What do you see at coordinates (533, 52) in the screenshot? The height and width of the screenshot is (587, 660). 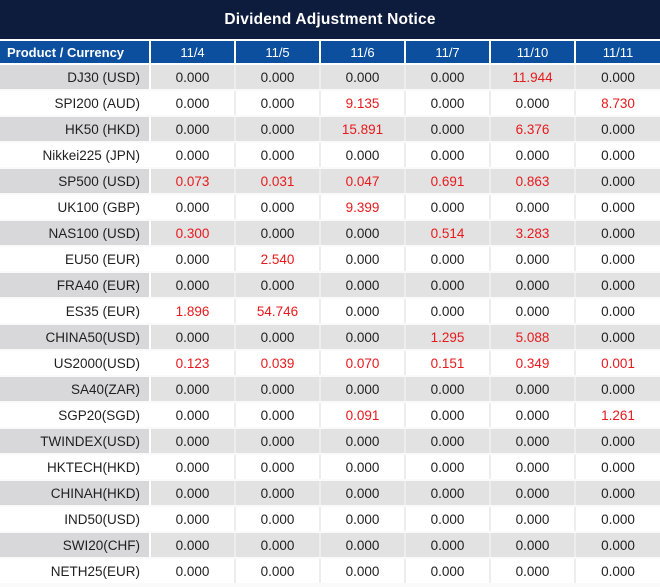 I see `date-column-header: 11/10` at bounding box center [533, 52].